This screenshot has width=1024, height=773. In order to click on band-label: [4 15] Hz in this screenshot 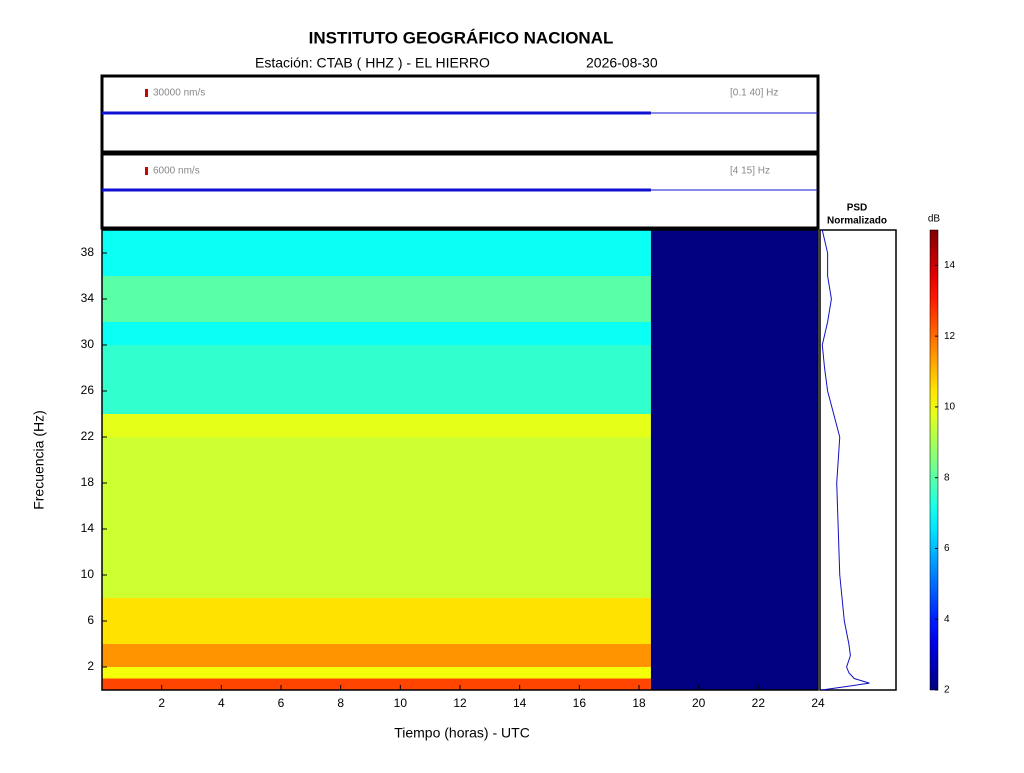, I will do `click(750, 171)`.